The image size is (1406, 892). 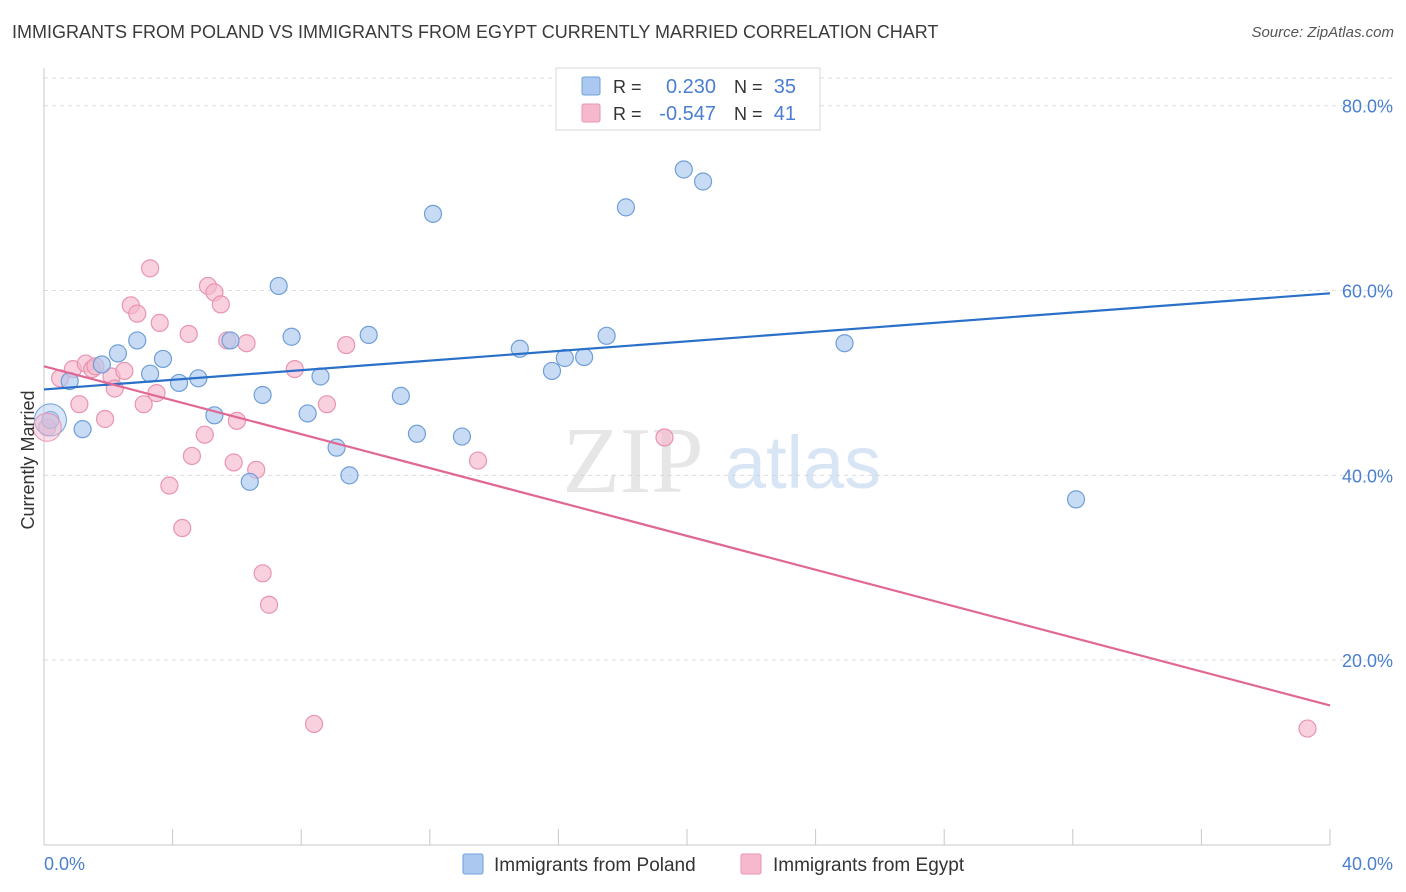 What do you see at coordinates (1322, 32) in the screenshot?
I see `chart-source: Source: ZipAtlas.com` at bounding box center [1322, 32].